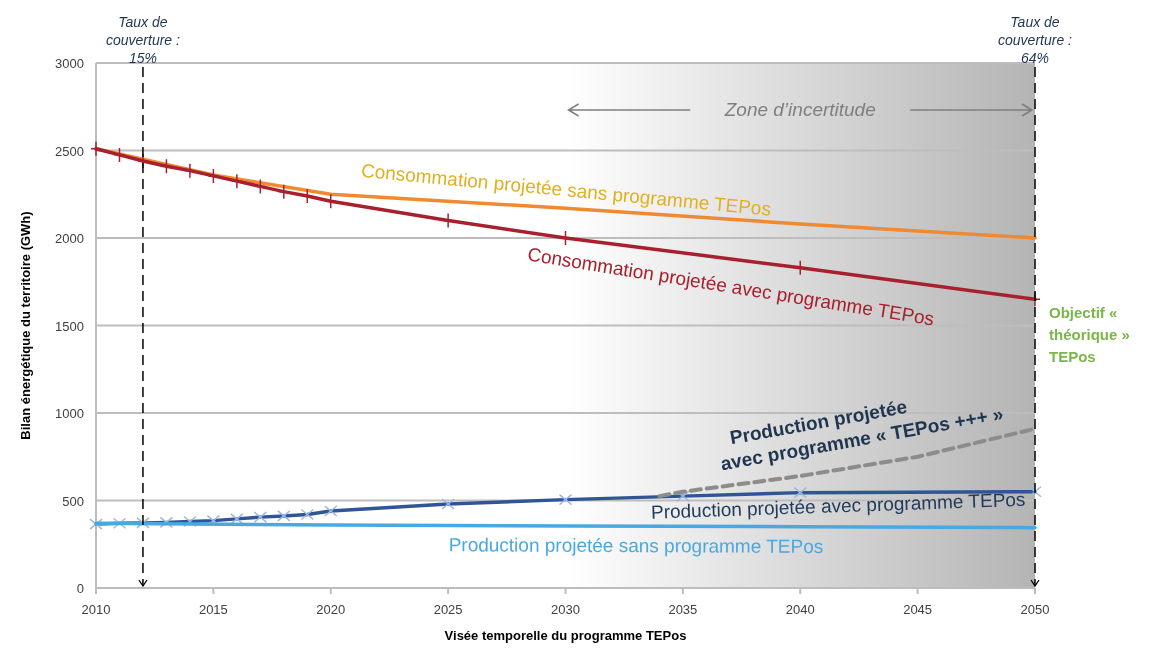  Describe the element at coordinates (80, 588) in the screenshot. I see `y-tick-label: 0` at that location.